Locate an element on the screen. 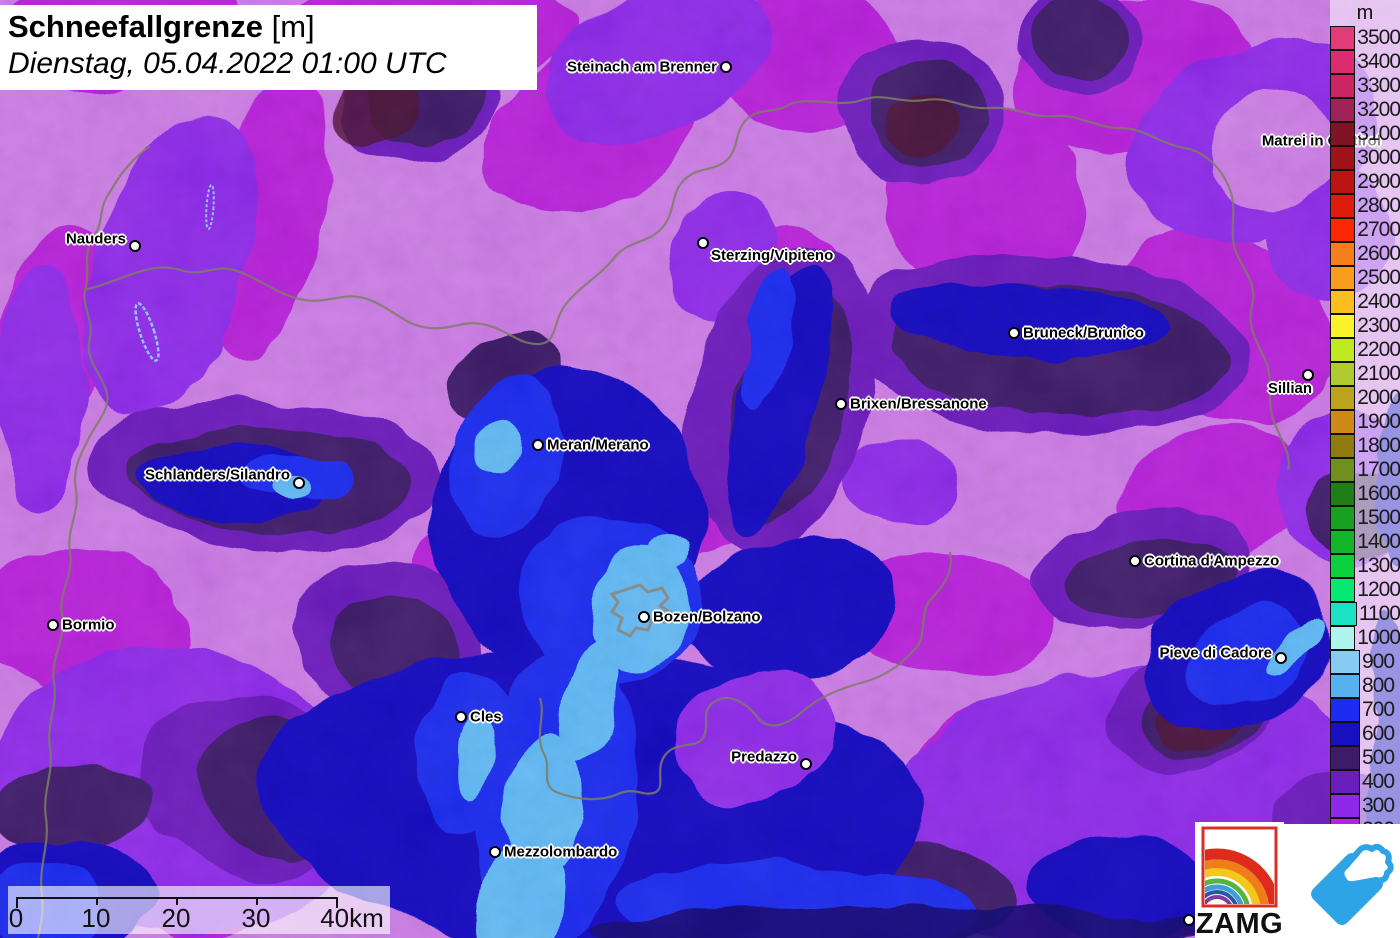 The width and height of the screenshot is (1400, 938). colorbar-value: 1000 is located at coordinates (1377, 638).